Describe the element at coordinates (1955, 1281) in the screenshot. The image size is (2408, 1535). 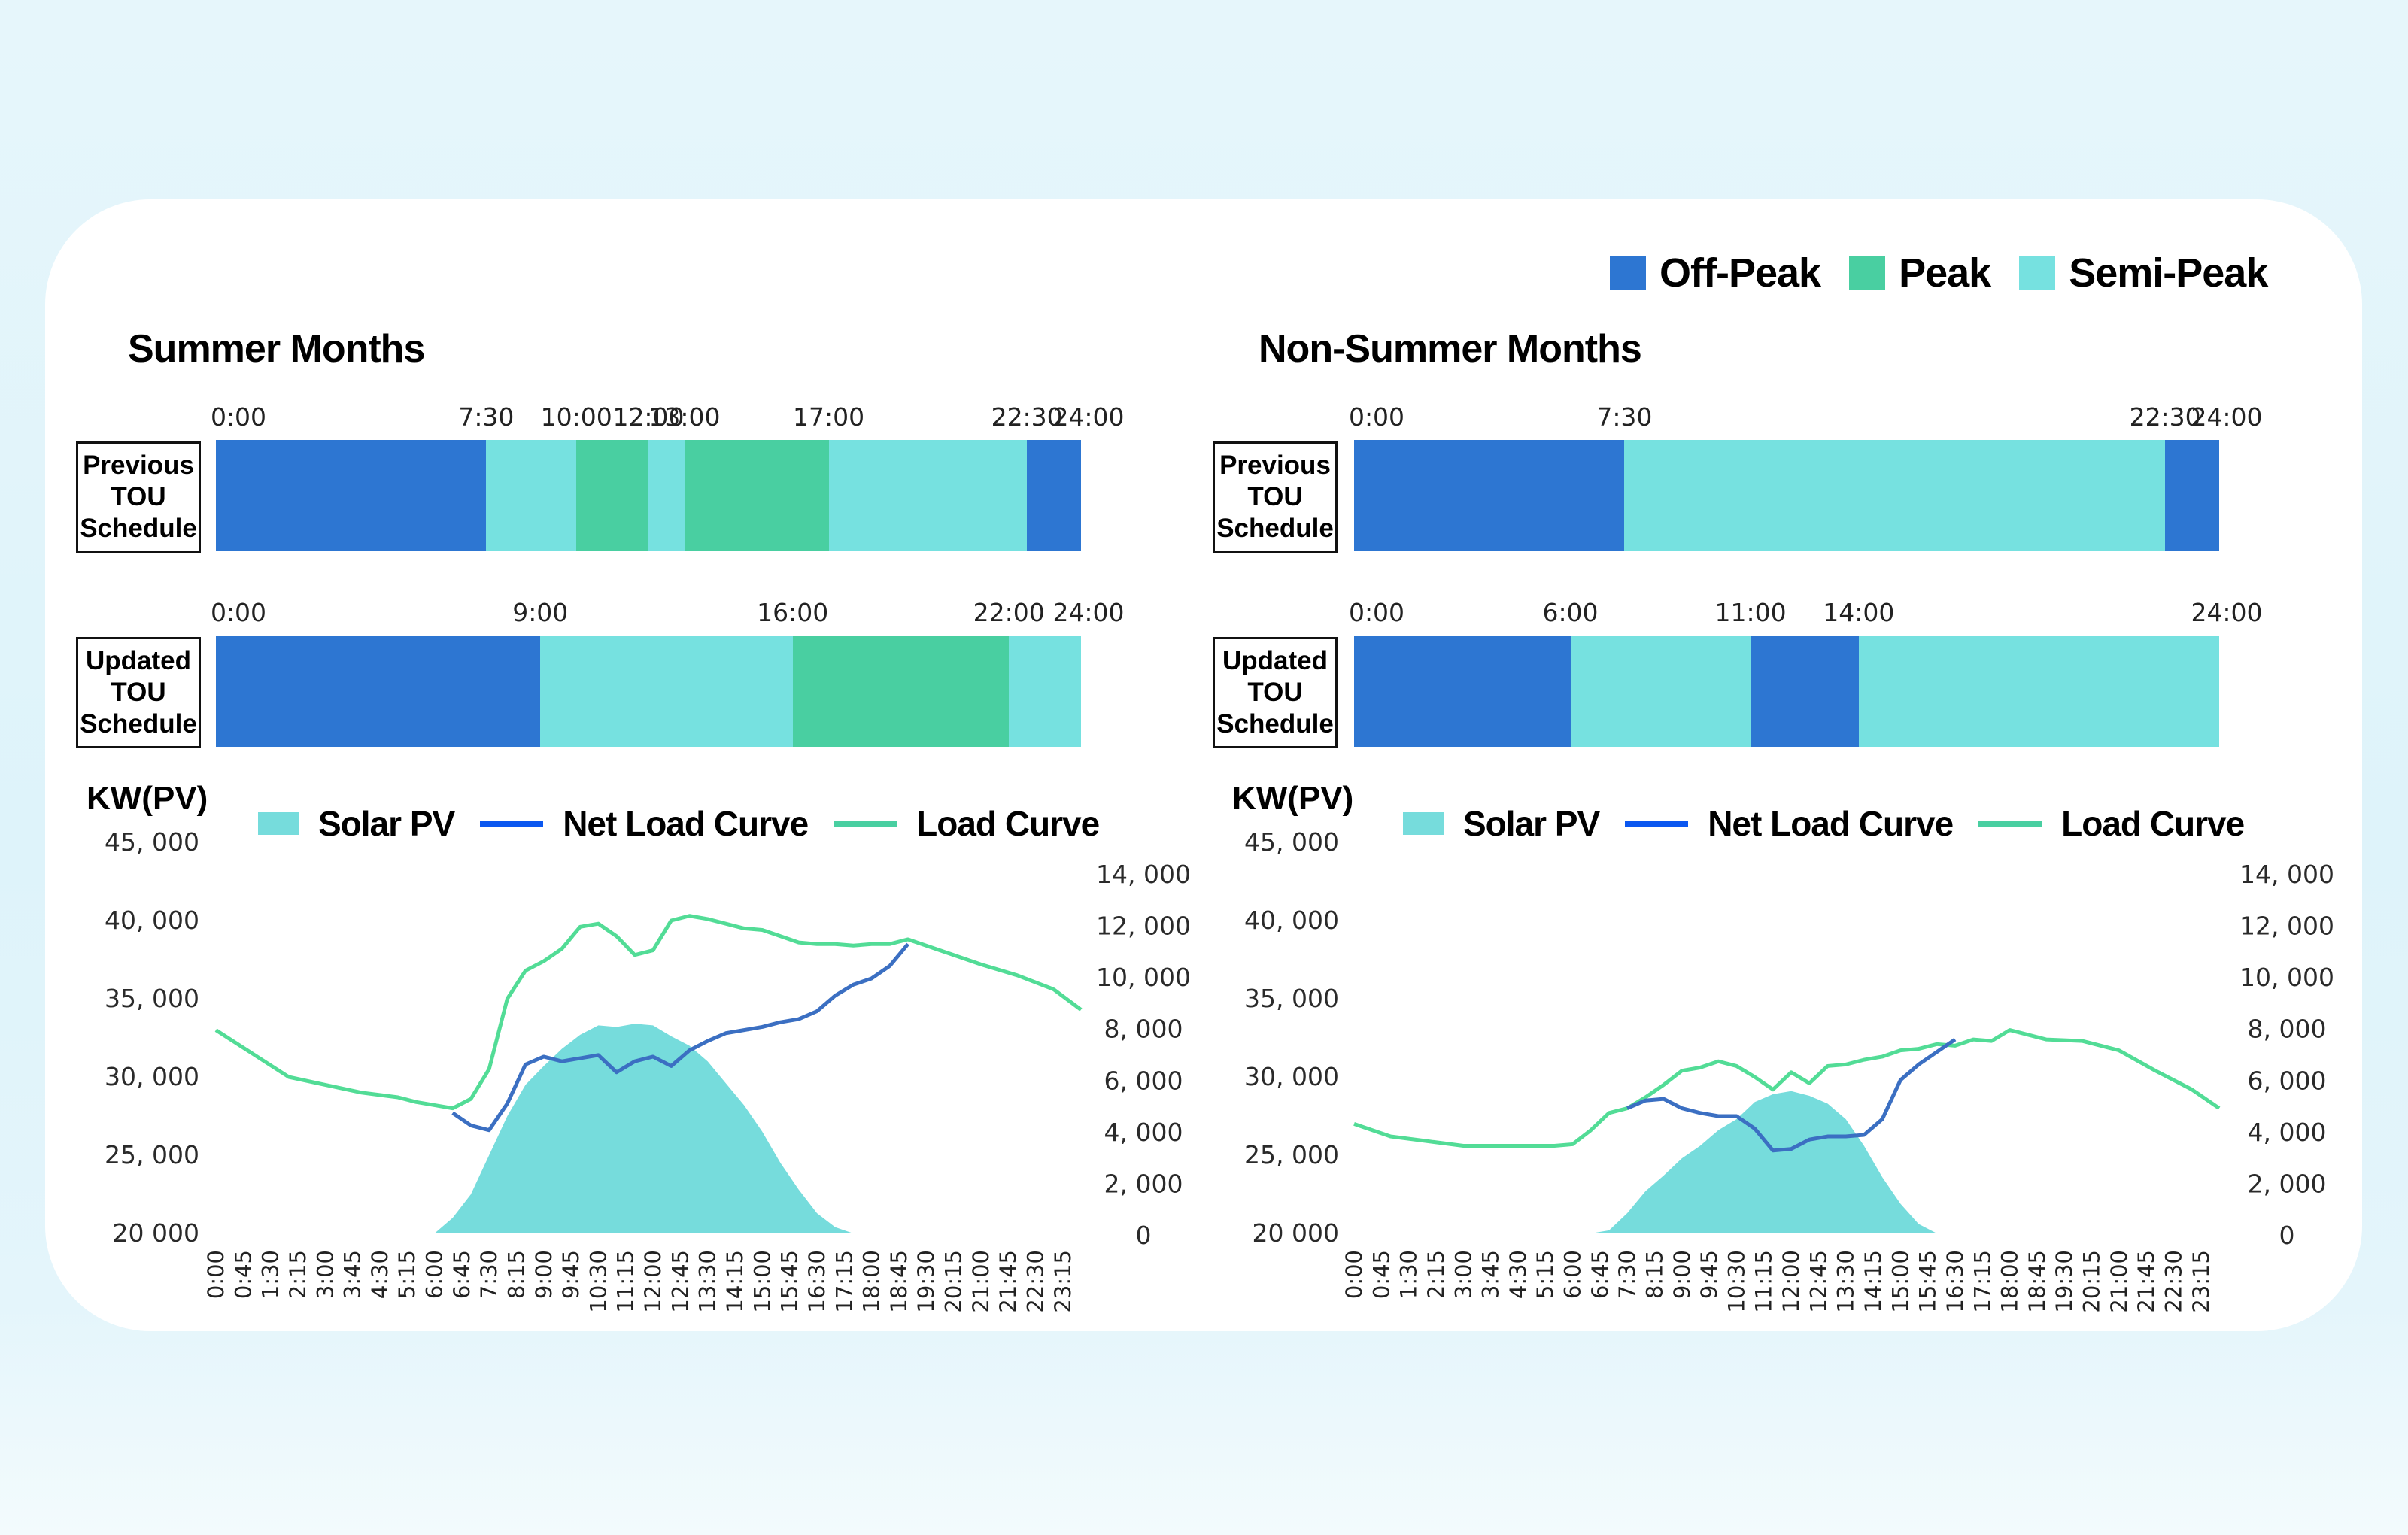
I see `x-tick-label: 16:30` at that location.